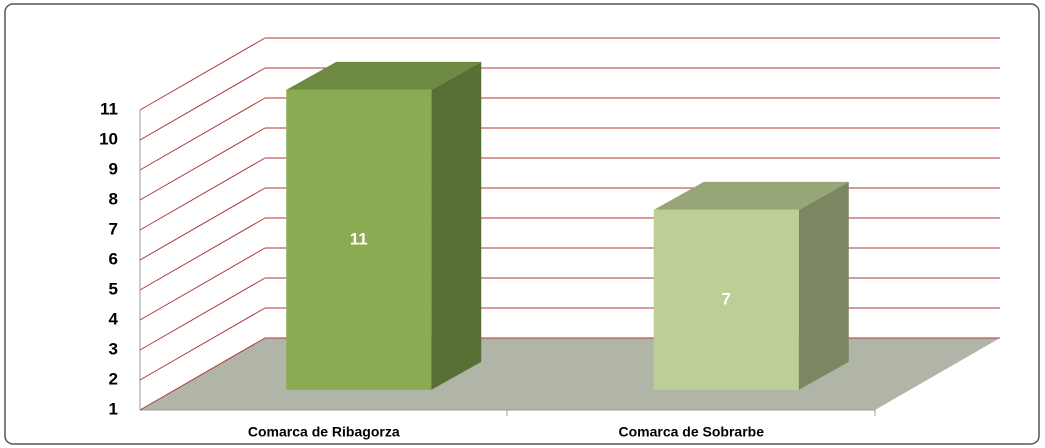  What do you see at coordinates (113, 198) in the screenshot?
I see `y-tick-label: 8` at bounding box center [113, 198].